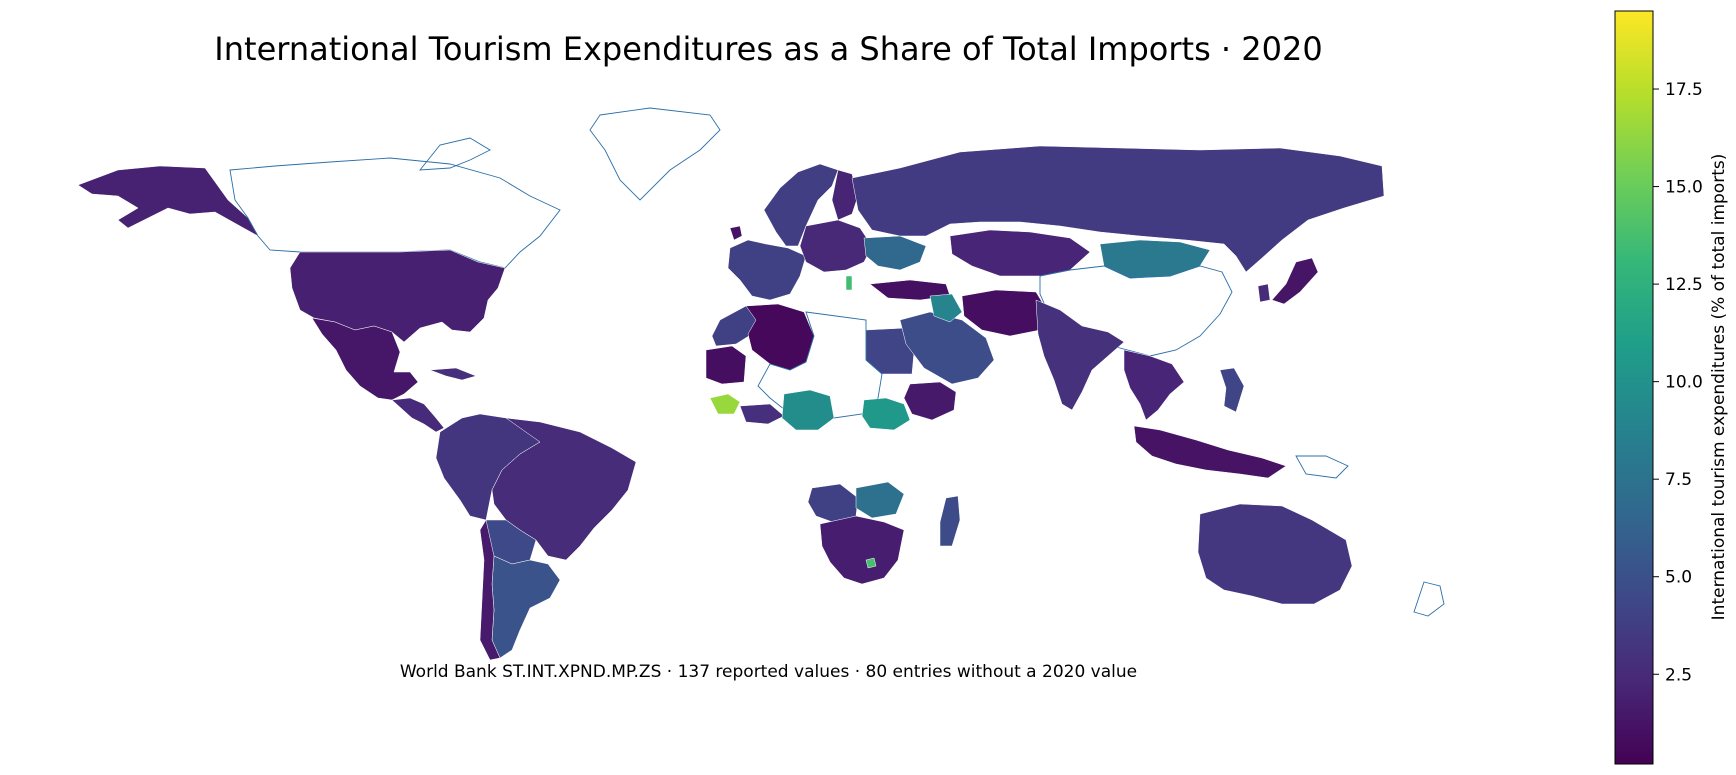 The height and width of the screenshot is (775, 1736). What do you see at coordinates (1118, 209) in the screenshot?
I see `region-russia` at bounding box center [1118, 209].